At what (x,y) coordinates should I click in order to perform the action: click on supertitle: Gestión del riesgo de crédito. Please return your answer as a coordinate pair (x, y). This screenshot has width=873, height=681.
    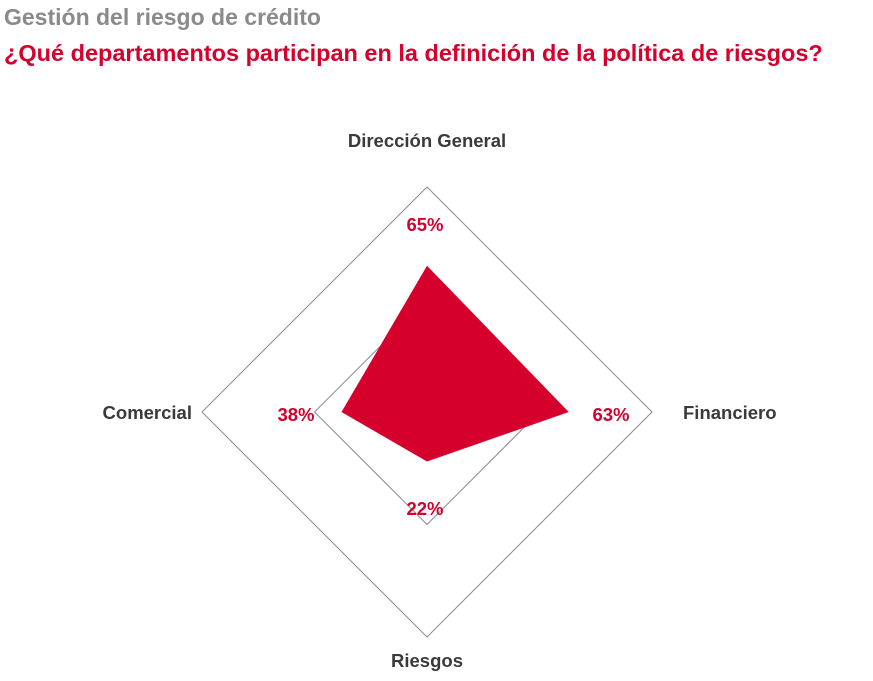
    Looking at the image, I should click on (162, 17).